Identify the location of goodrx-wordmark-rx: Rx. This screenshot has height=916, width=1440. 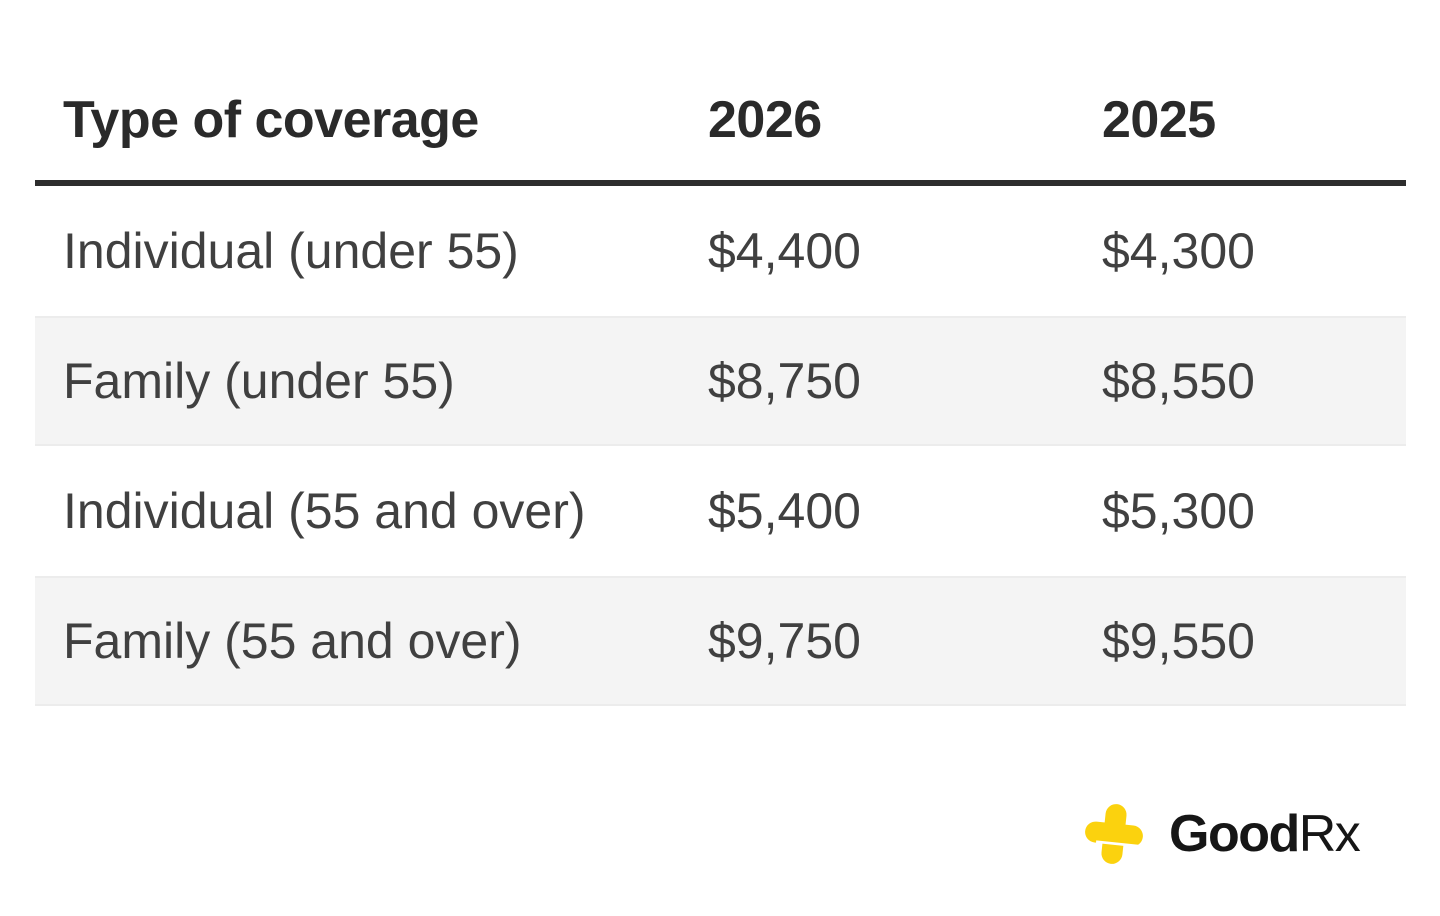
(1329, 834).